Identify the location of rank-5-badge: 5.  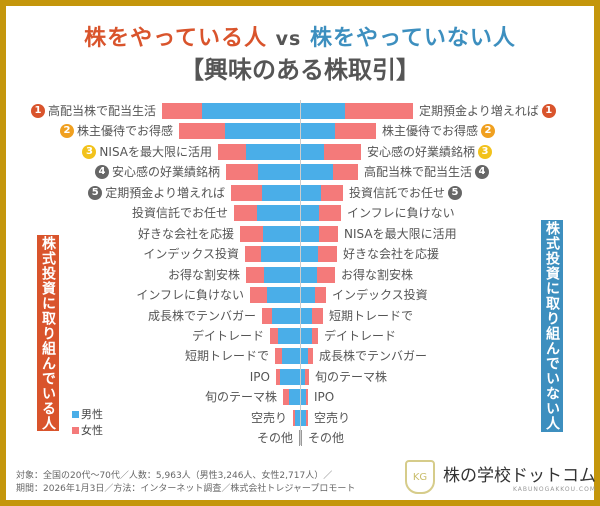
(95, 192).